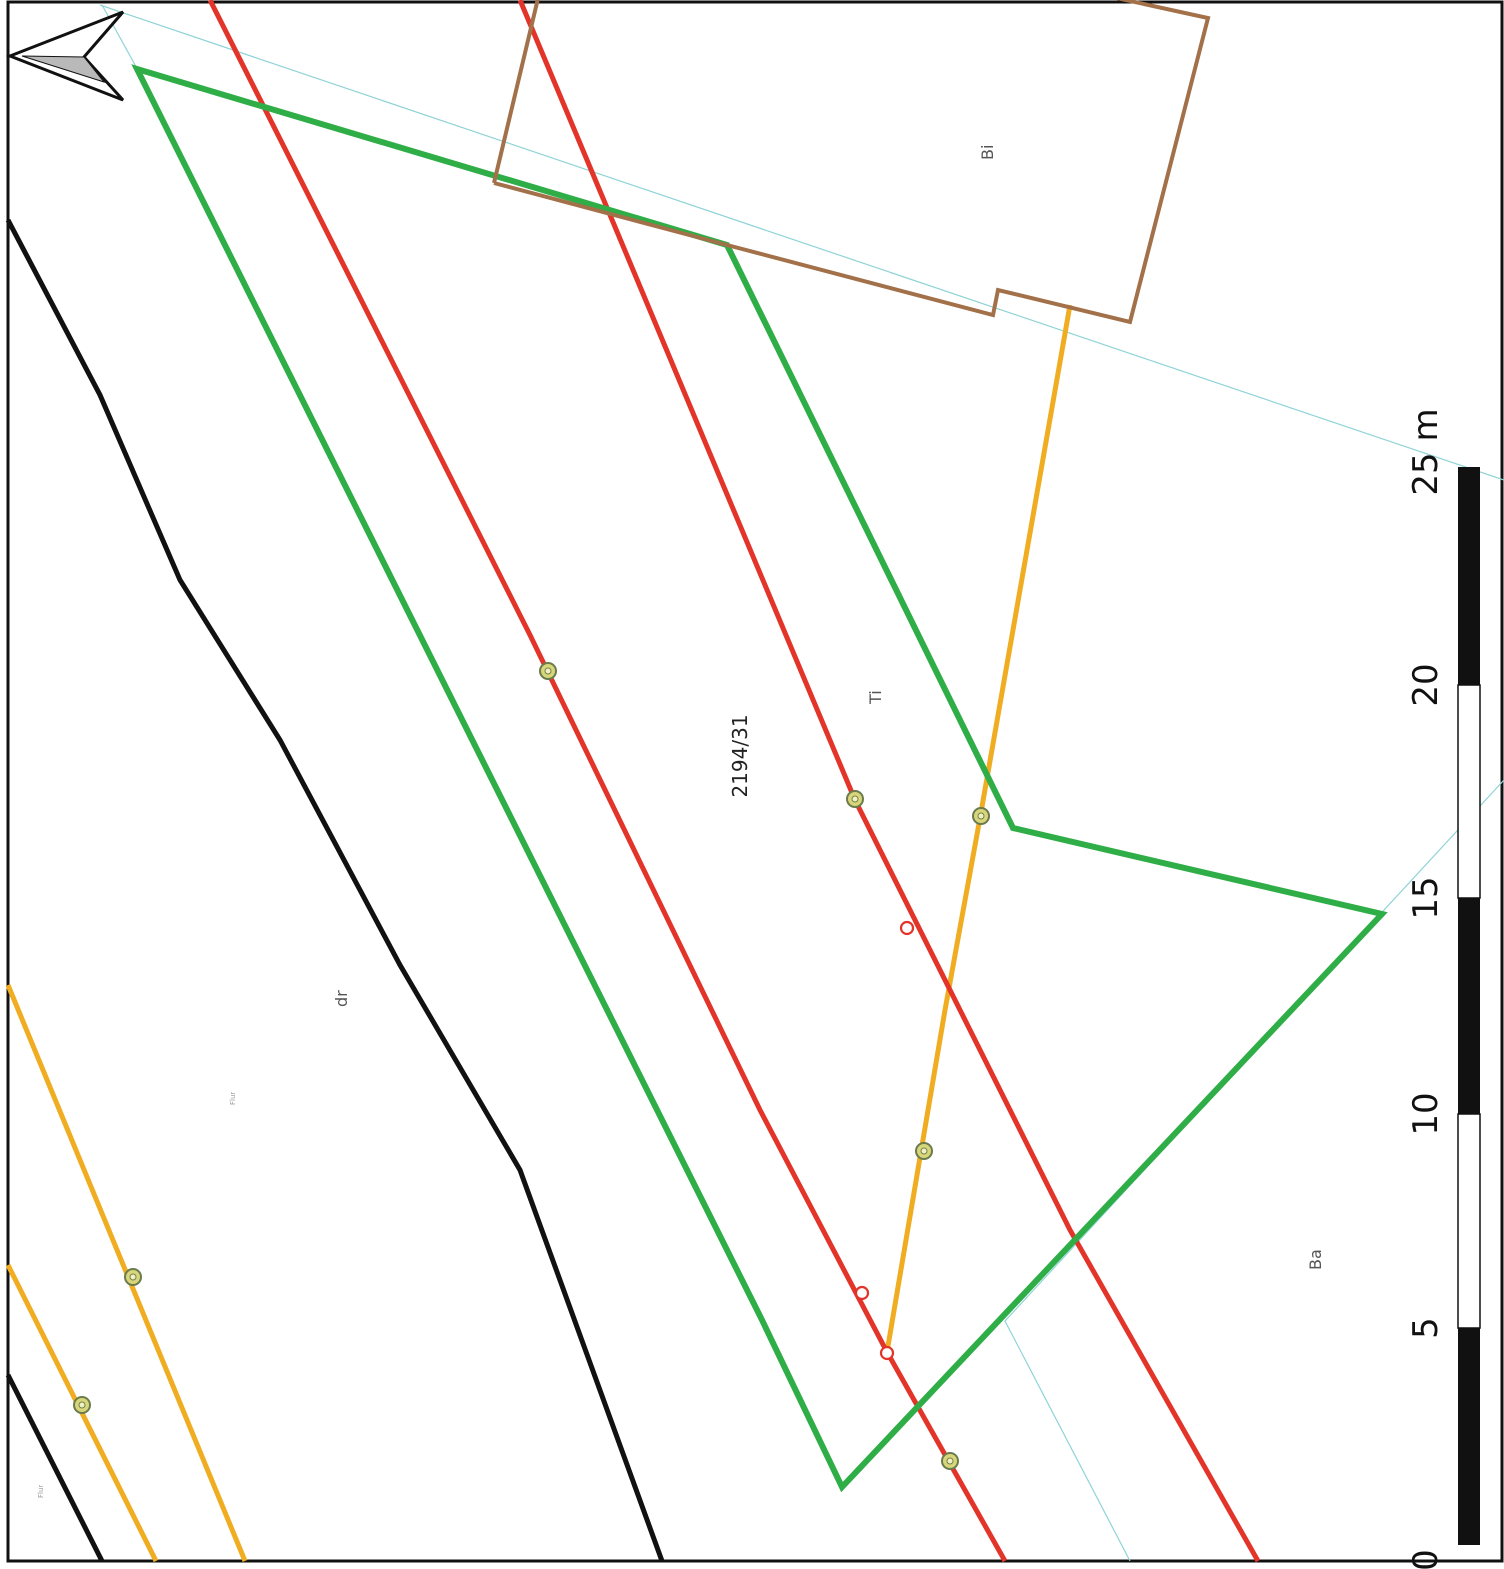 The image size is (1504, 1569). Describe the element at coordinates (1426, 897) in the screenshot. I see `scale-label-15: 15` at that location.